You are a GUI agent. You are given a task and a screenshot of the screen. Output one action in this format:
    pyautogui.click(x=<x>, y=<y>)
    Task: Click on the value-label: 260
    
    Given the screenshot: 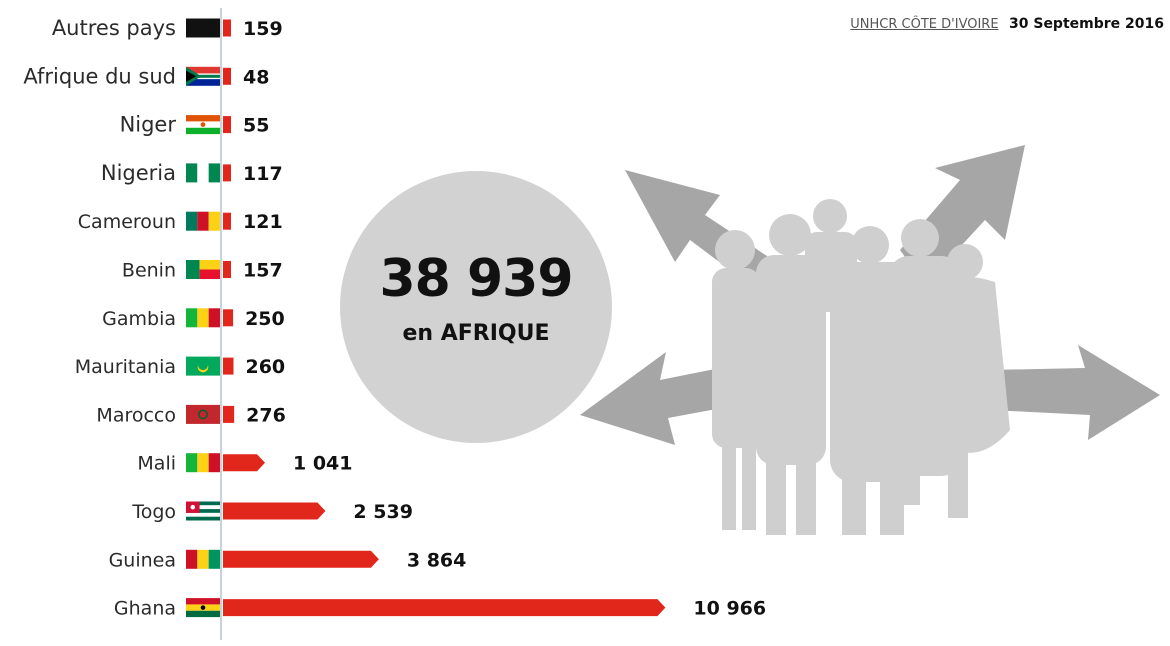 What is the action you would take?
    pyautogui.click(x=265, y=367)
    